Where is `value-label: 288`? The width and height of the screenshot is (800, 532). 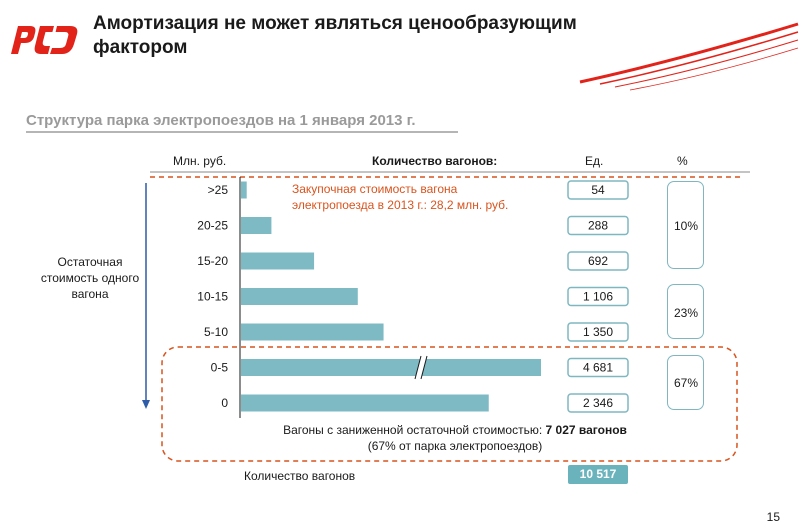
value-label: 288 is located at coordinates (598, 226).